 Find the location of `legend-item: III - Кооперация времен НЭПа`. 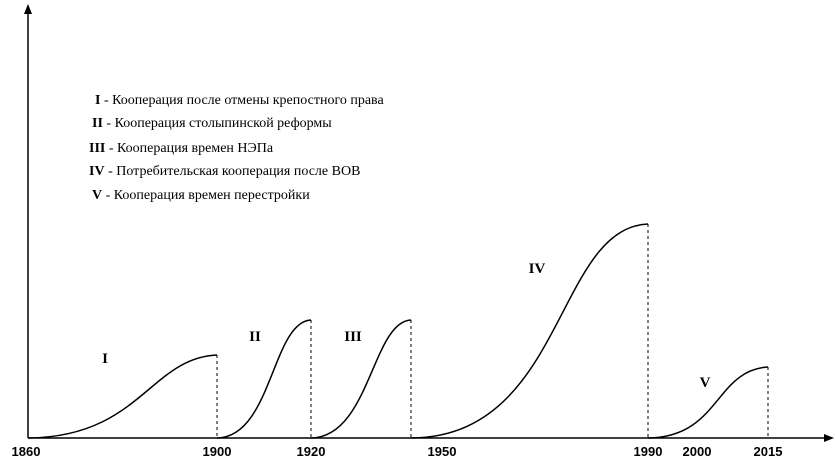

legend-item: III - Кооперация времен НЭПа is located at coordinates (181, 148).